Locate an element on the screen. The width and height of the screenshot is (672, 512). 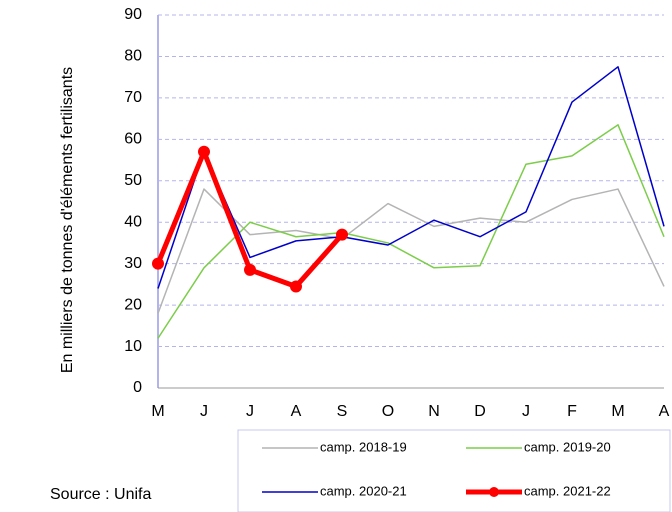
legend-marker is located at coordinates (494, 492).